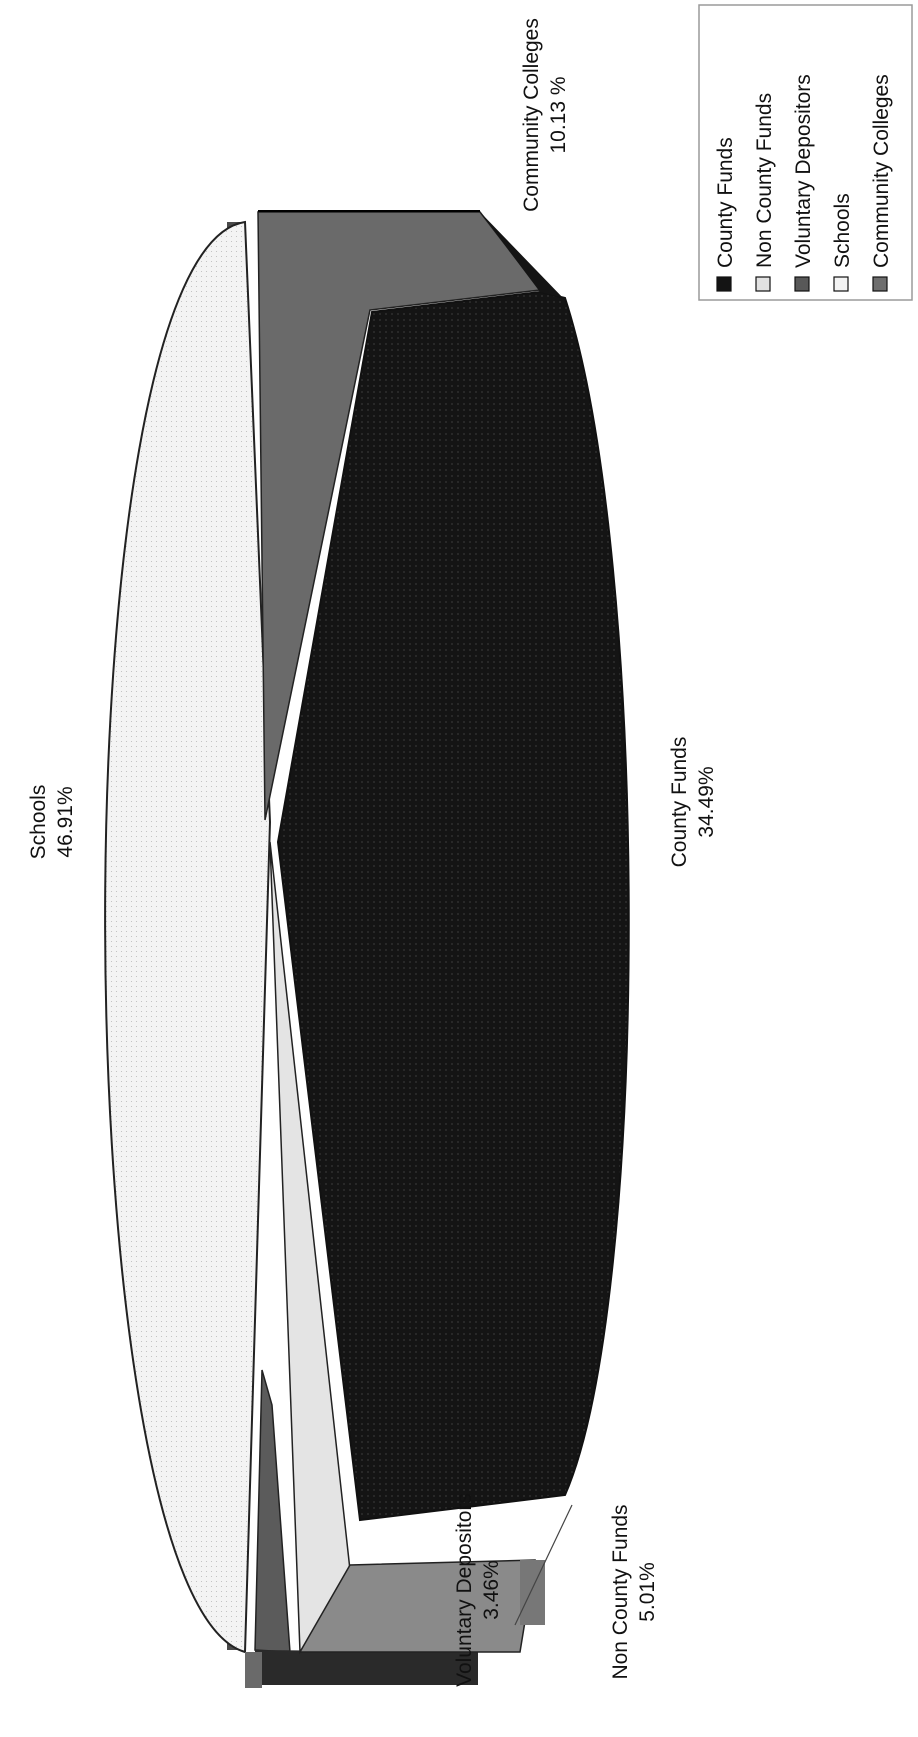 This screenshot has width=918, height=1737. Describe the element at coordinates (620, 1591) in the screenshot. I see `label-non-county-funds-name: Non County Funds` at that location.